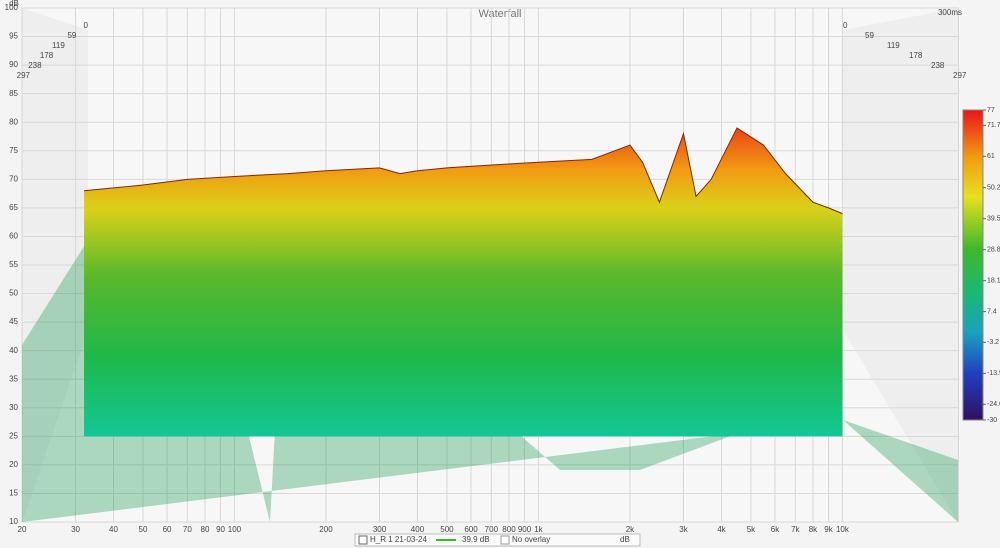  What do you see at coordinates (993, 125) in the screenshot?
I see `colorbar-label: 71.7` at bounding box center [993, 125].